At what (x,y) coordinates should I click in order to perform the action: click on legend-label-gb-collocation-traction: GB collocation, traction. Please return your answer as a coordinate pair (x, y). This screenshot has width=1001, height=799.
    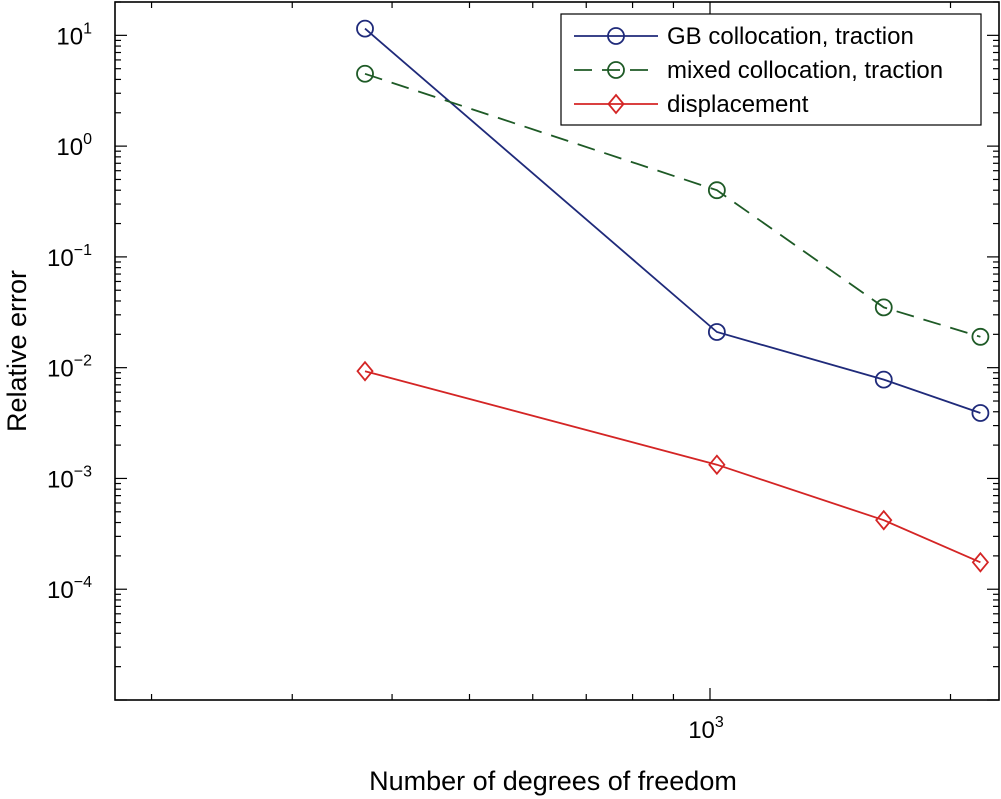
    Looking at the image, I should click on (790, 36).